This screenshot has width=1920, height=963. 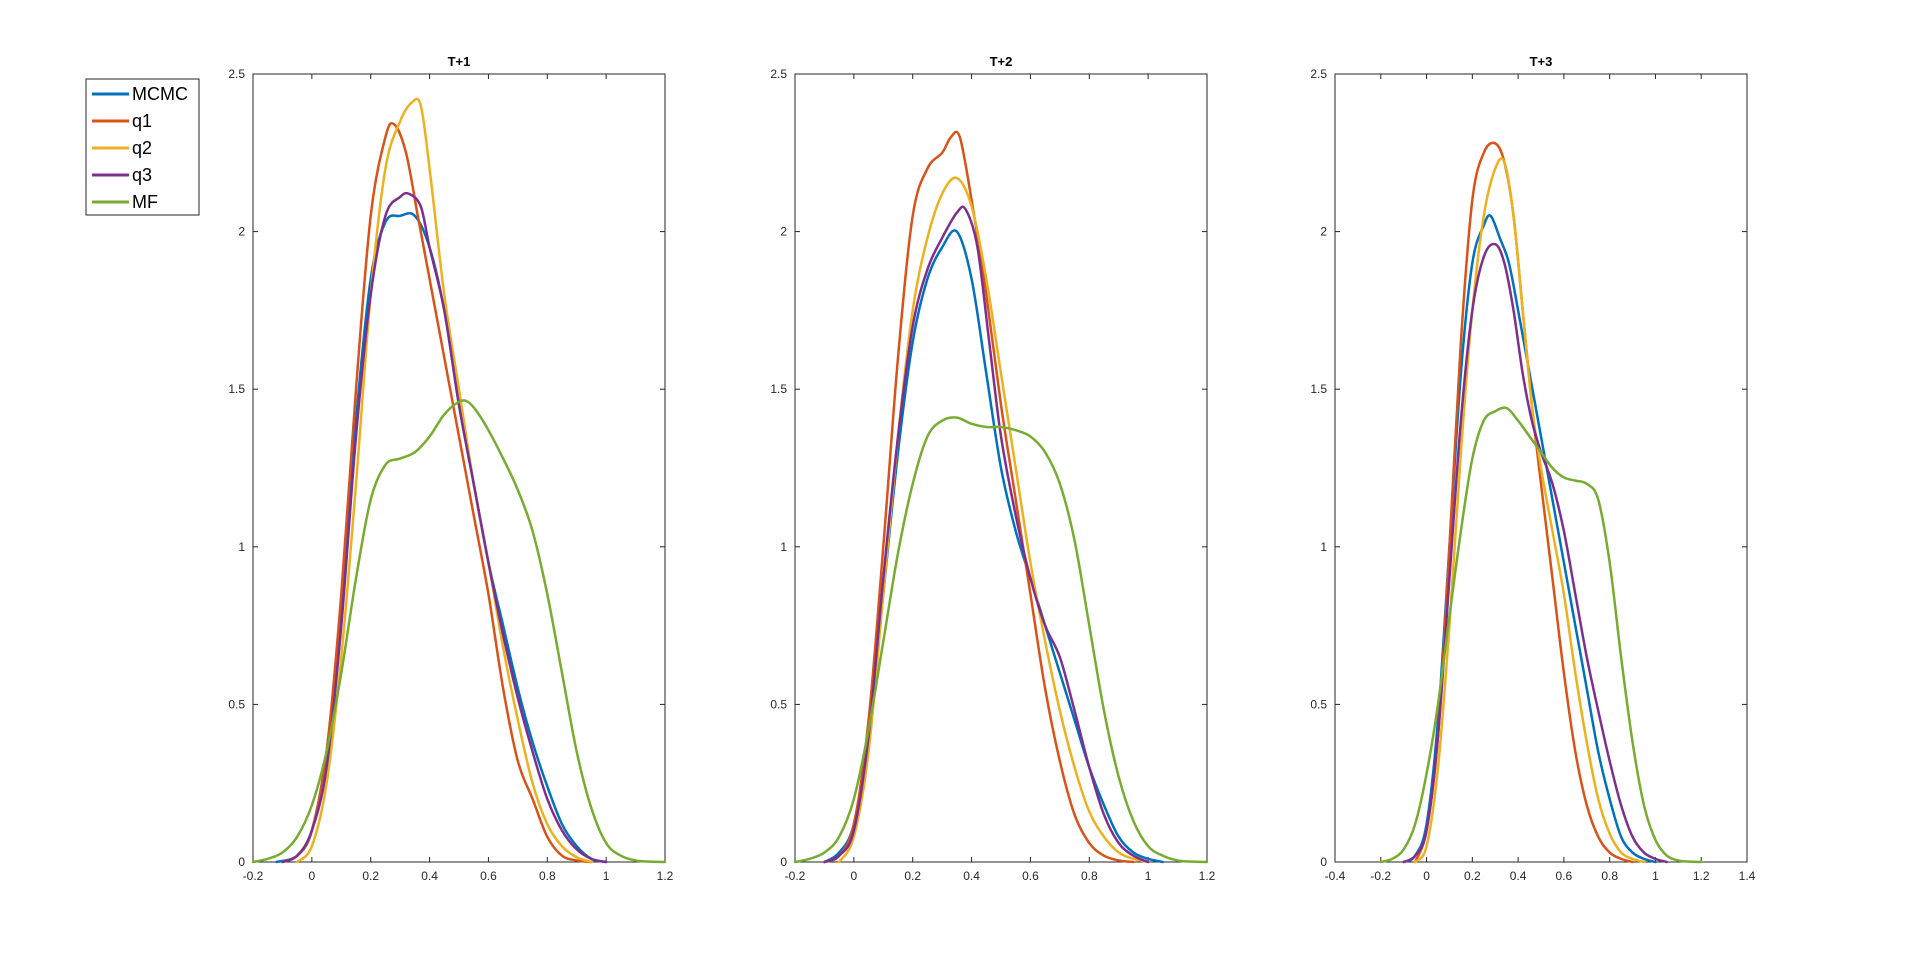 I want to click on legend-label: MF, so click(x=145, y=202).